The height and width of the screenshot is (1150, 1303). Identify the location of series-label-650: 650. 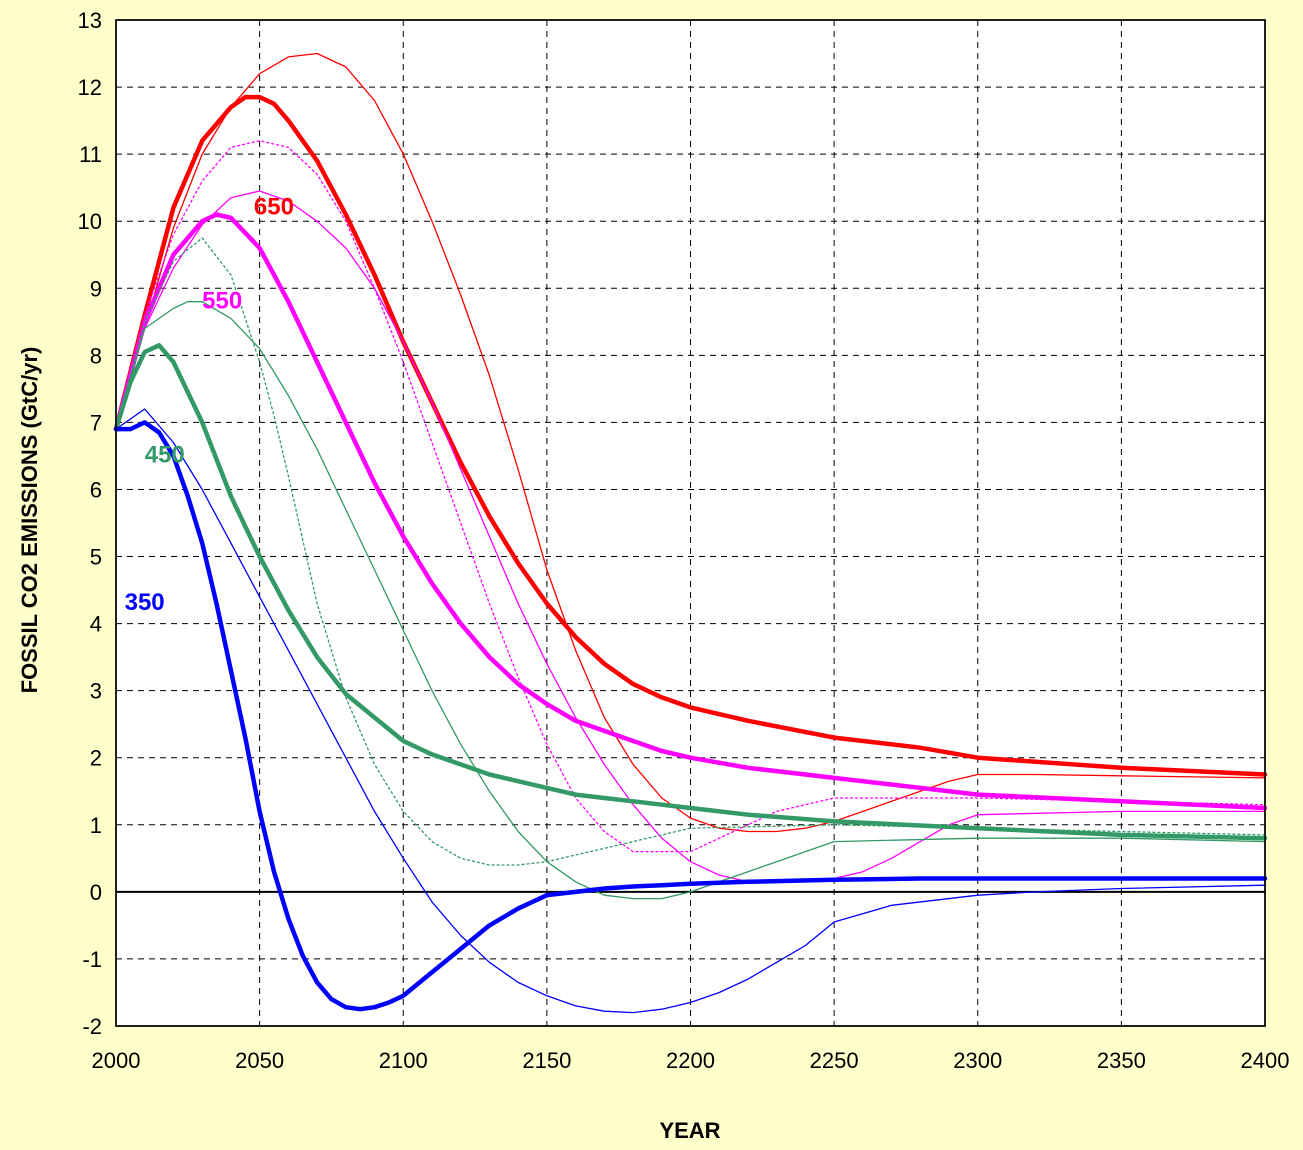
(274, 206).